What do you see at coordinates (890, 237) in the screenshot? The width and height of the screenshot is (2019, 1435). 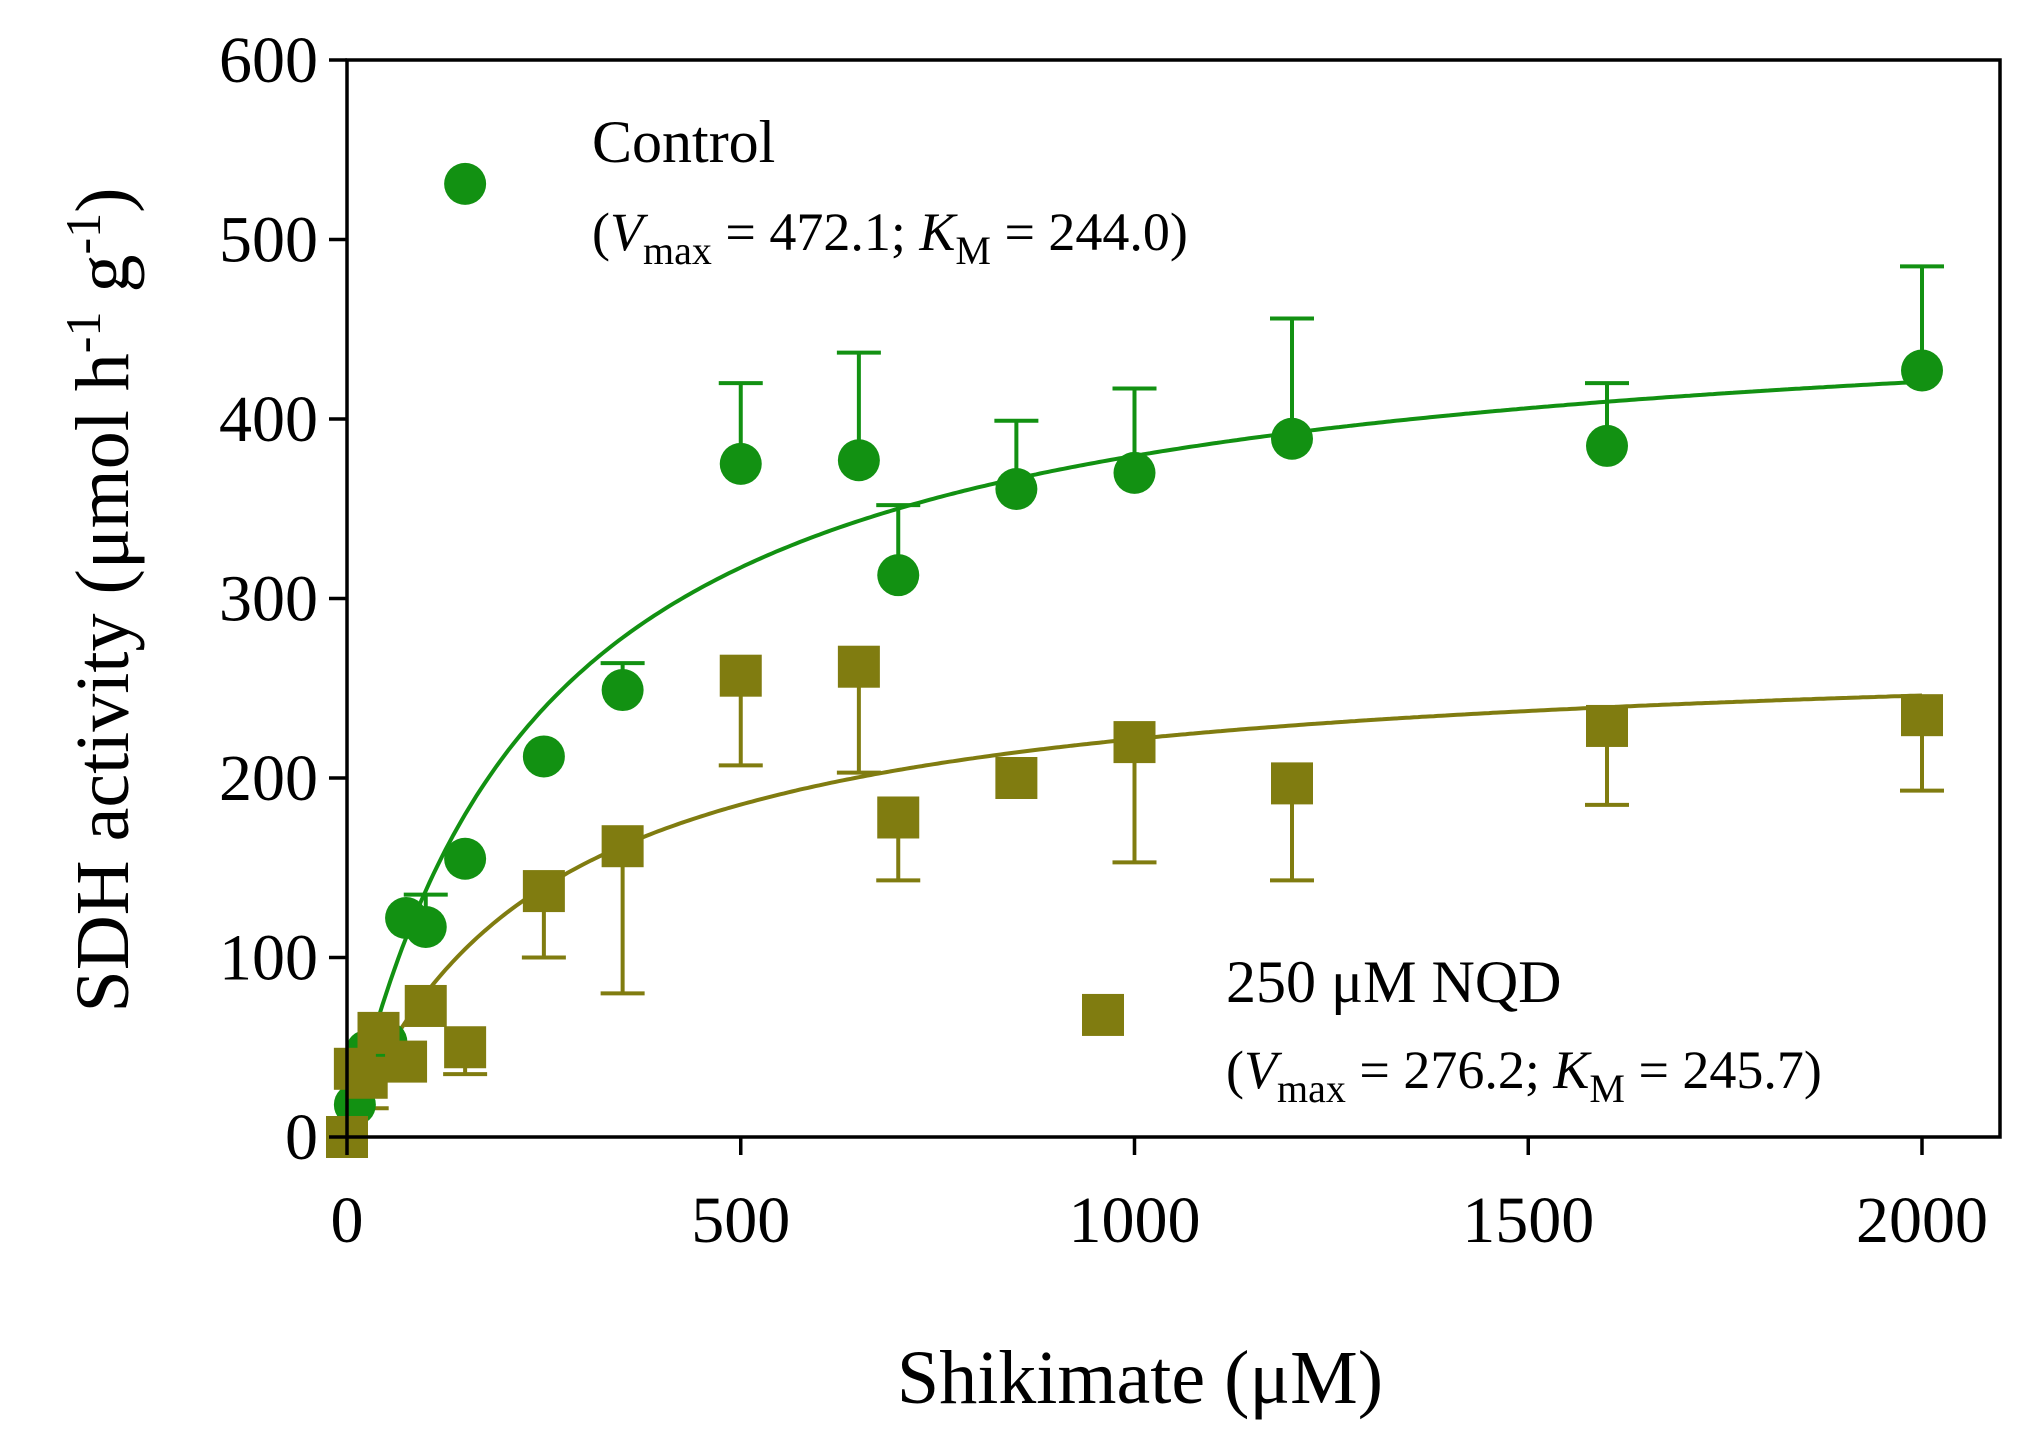 I see `legend-control-params: (Vmax = 472.1; KM = 244.0)` at bounding box center [890, 237].